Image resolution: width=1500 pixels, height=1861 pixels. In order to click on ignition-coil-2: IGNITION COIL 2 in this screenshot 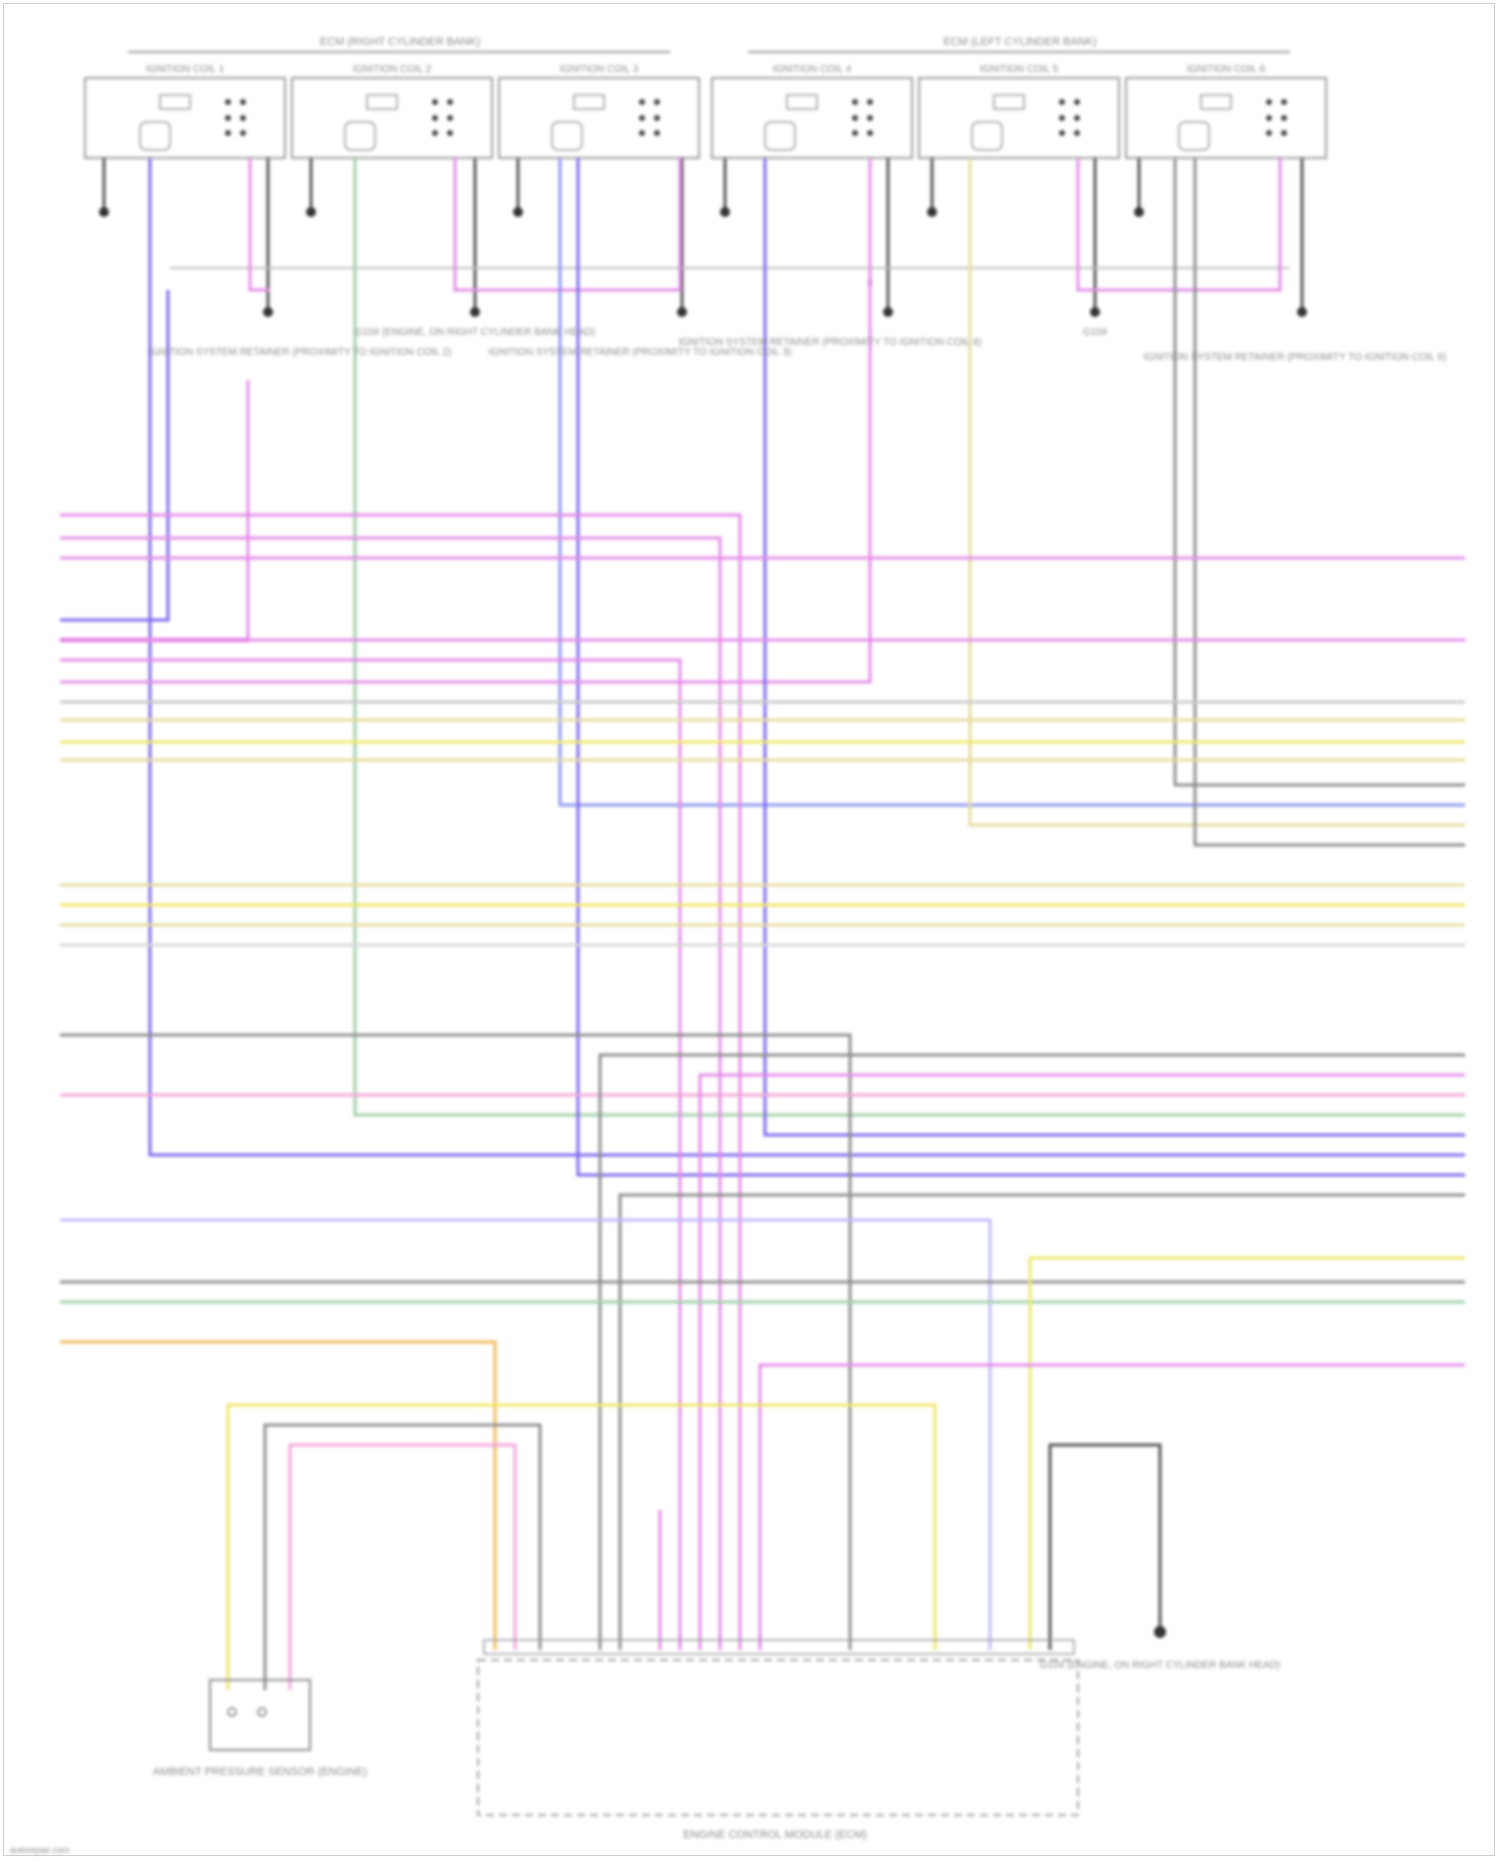, I will do `click(392, 111)`.